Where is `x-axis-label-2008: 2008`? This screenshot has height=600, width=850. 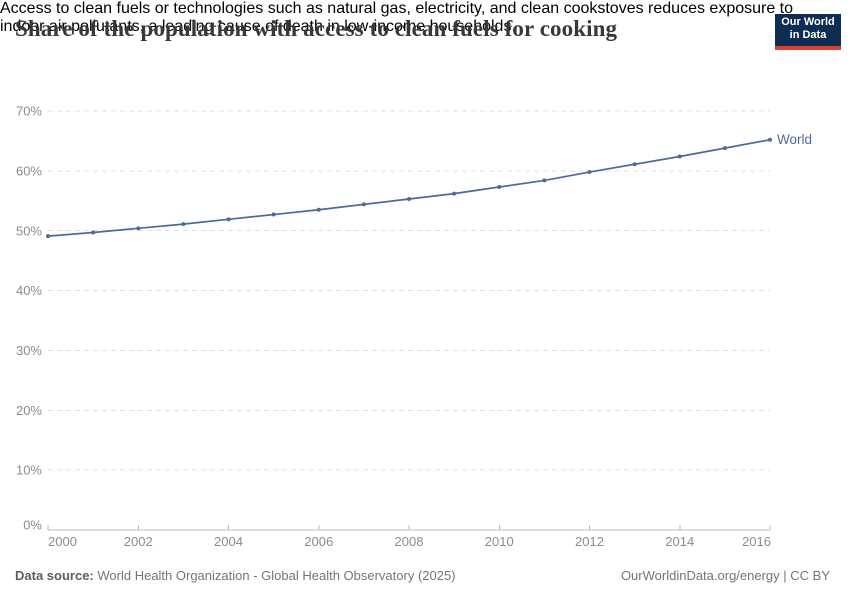 x-axis-label-2008: 2008 is located at coordinates (409, 541).